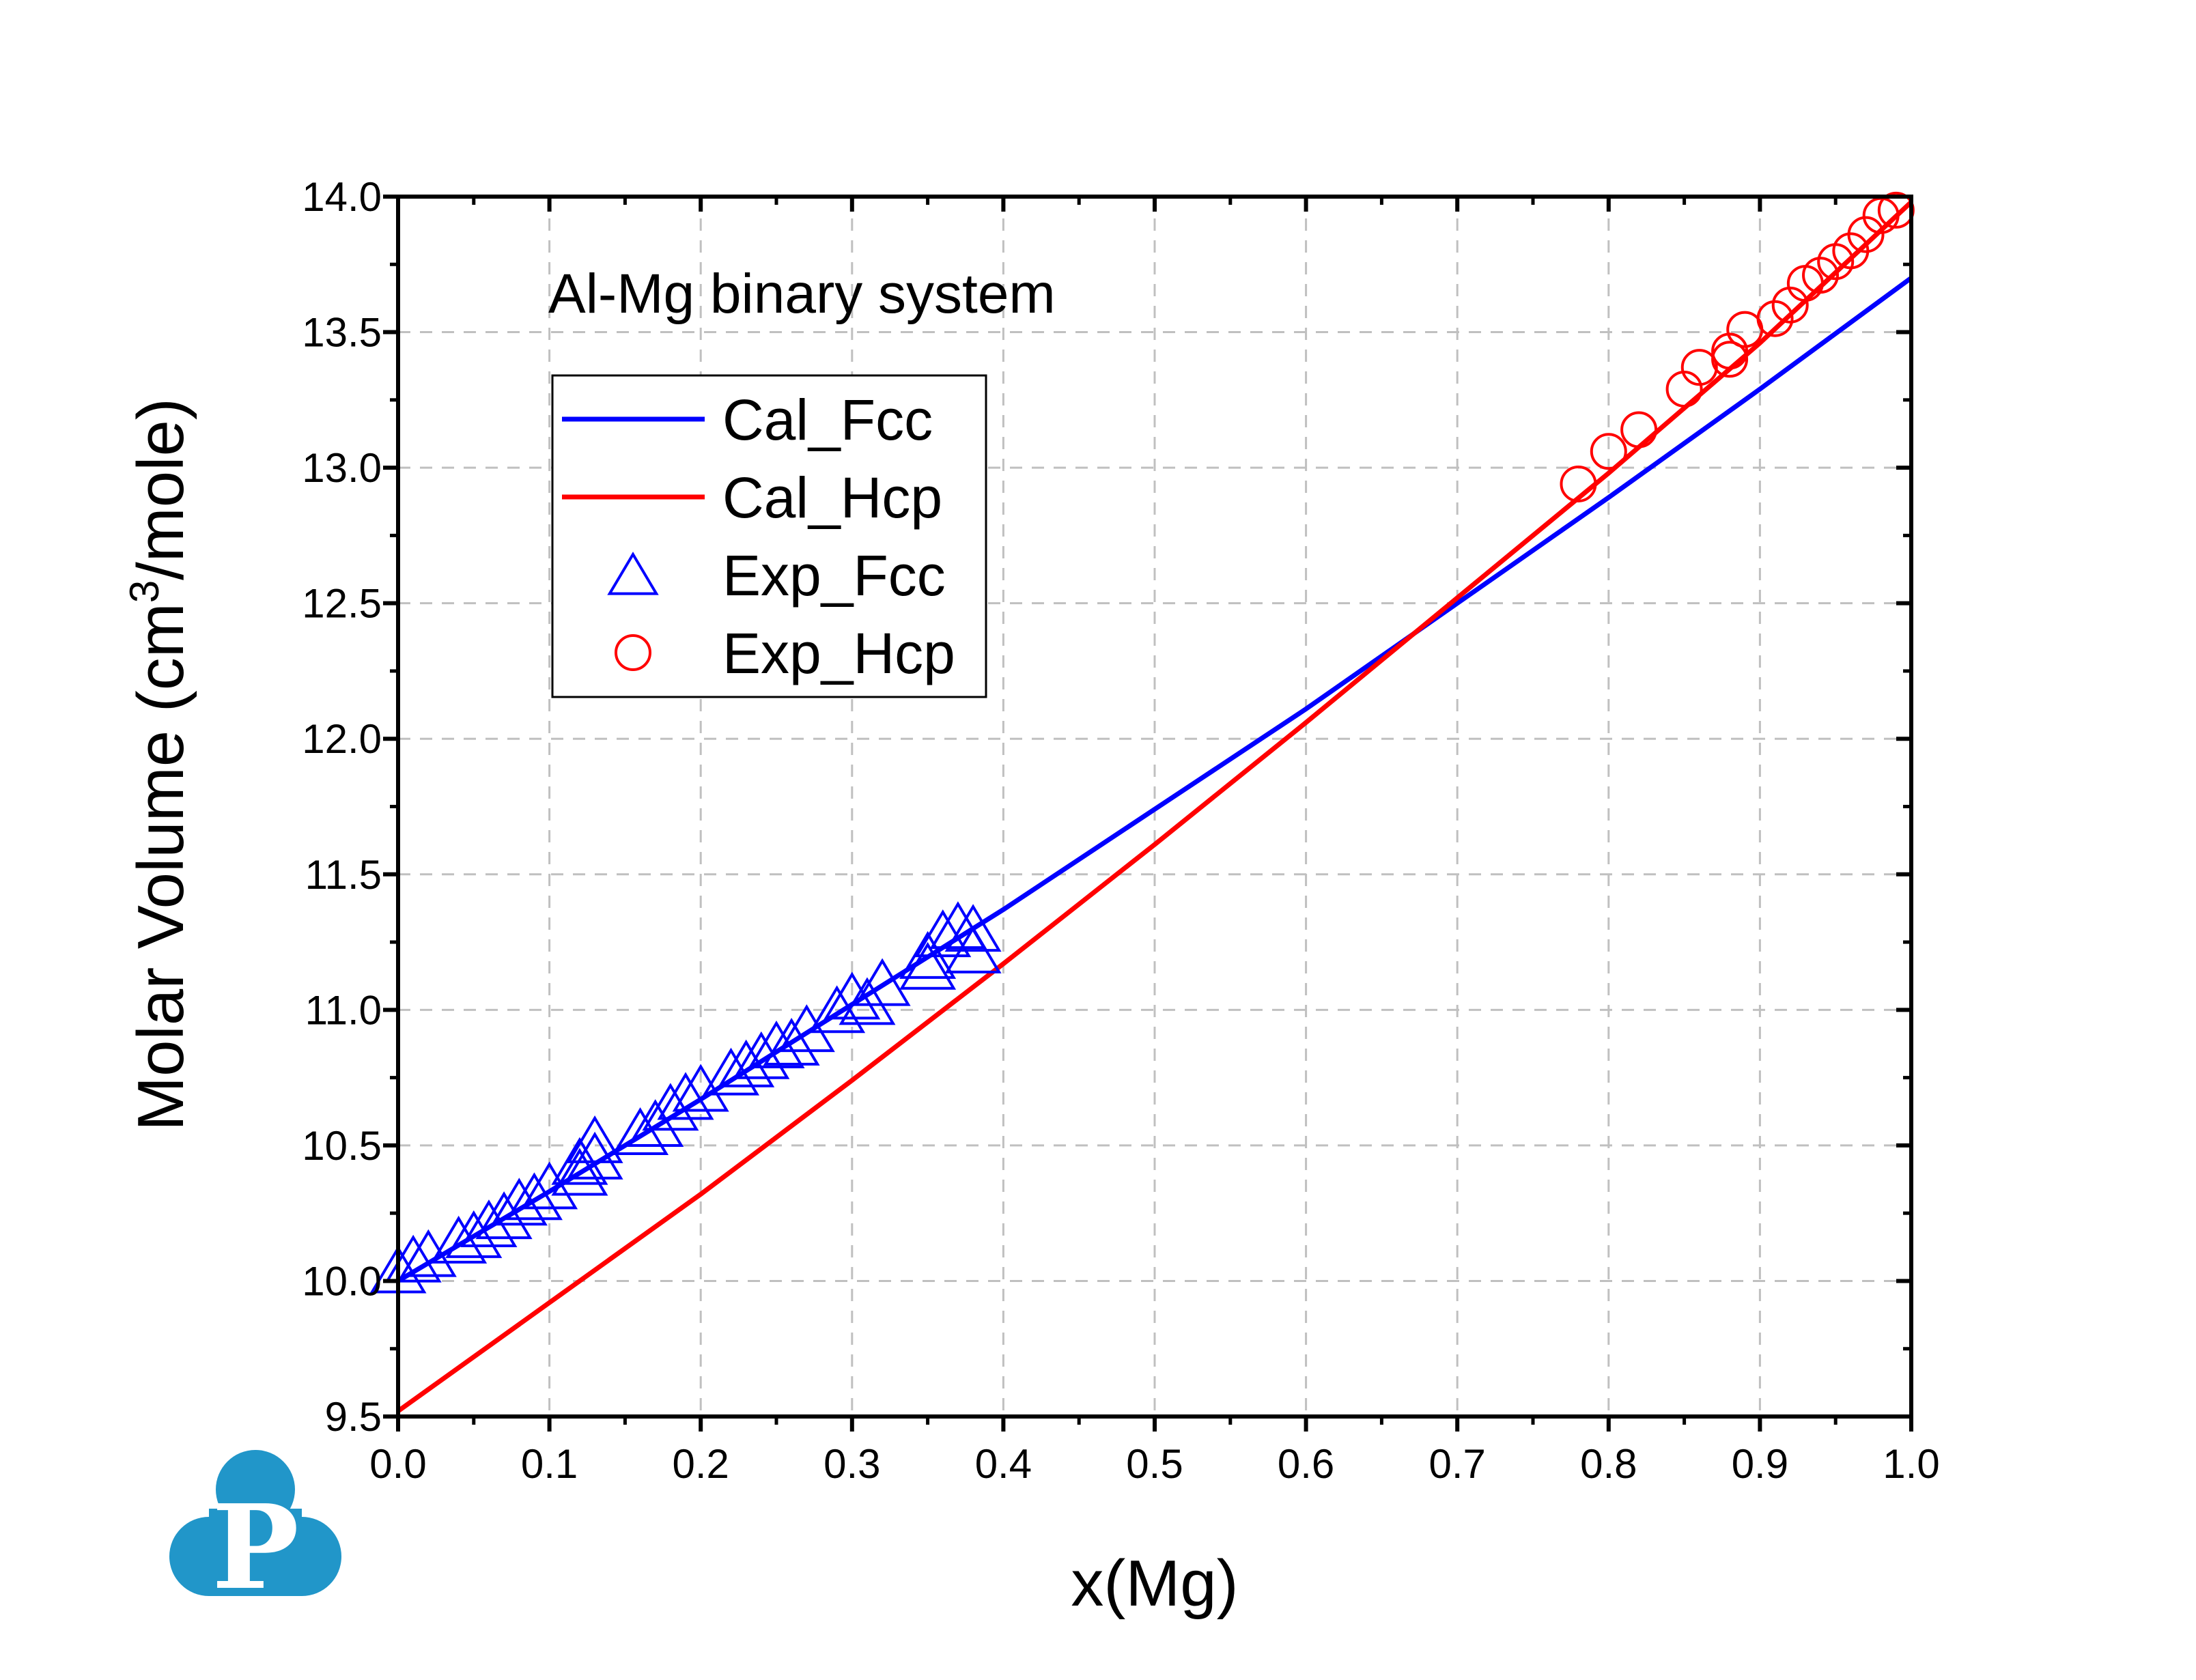 The image size is (2196, 1680). I want to click on y-tick-label: 10.5, so click(342, 1146).